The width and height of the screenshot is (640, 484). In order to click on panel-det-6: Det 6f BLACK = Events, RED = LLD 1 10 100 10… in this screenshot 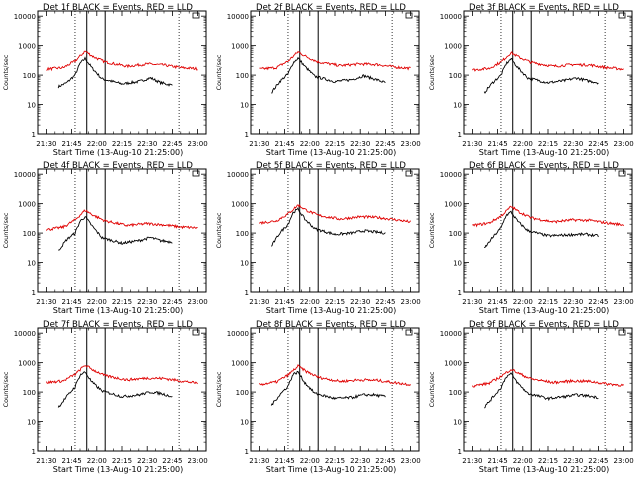, I will do `click(531, 238)`.